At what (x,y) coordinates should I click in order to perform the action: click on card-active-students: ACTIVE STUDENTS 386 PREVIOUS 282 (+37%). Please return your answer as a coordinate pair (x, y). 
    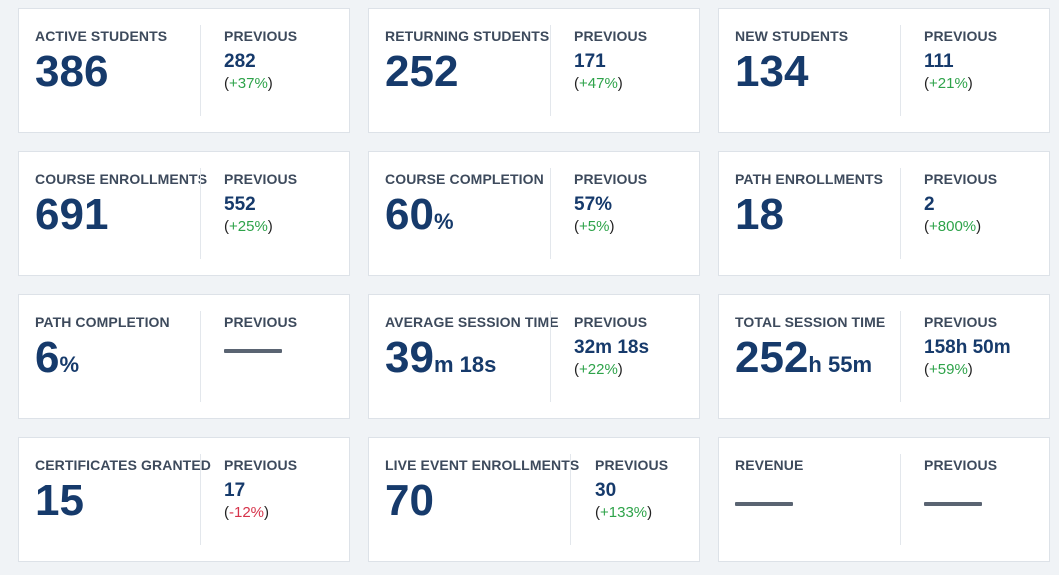
    Looking at the image, I should click on (184, 70).